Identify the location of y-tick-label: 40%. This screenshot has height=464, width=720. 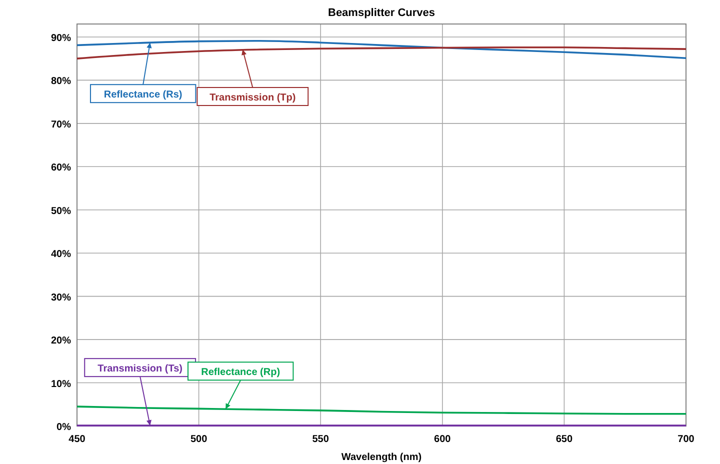
(61, 254).